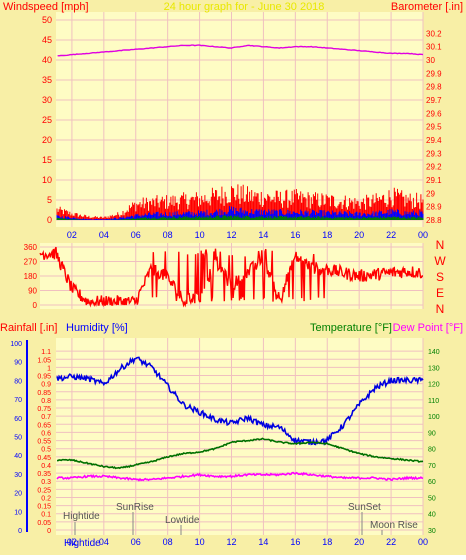 This screenshot has height=560, width=466. Describe the element at coordinates (49, 220) in the screenshot. I see `wind-tick-label: 0` at that location.